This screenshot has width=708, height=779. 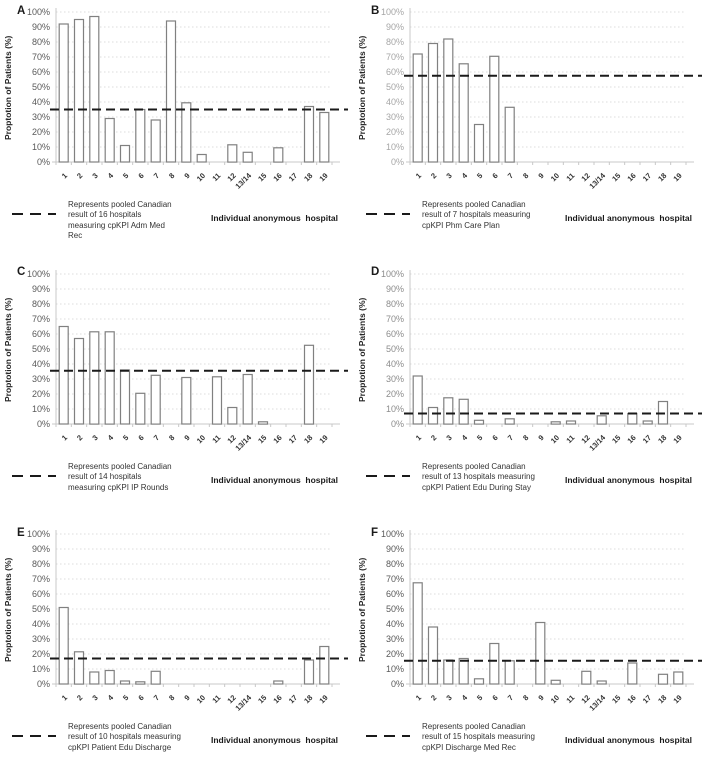 What do you see at coordinates (38, 534) in the screenshot?
I see `svg-text: 100%` at bounding box center [38, 534].